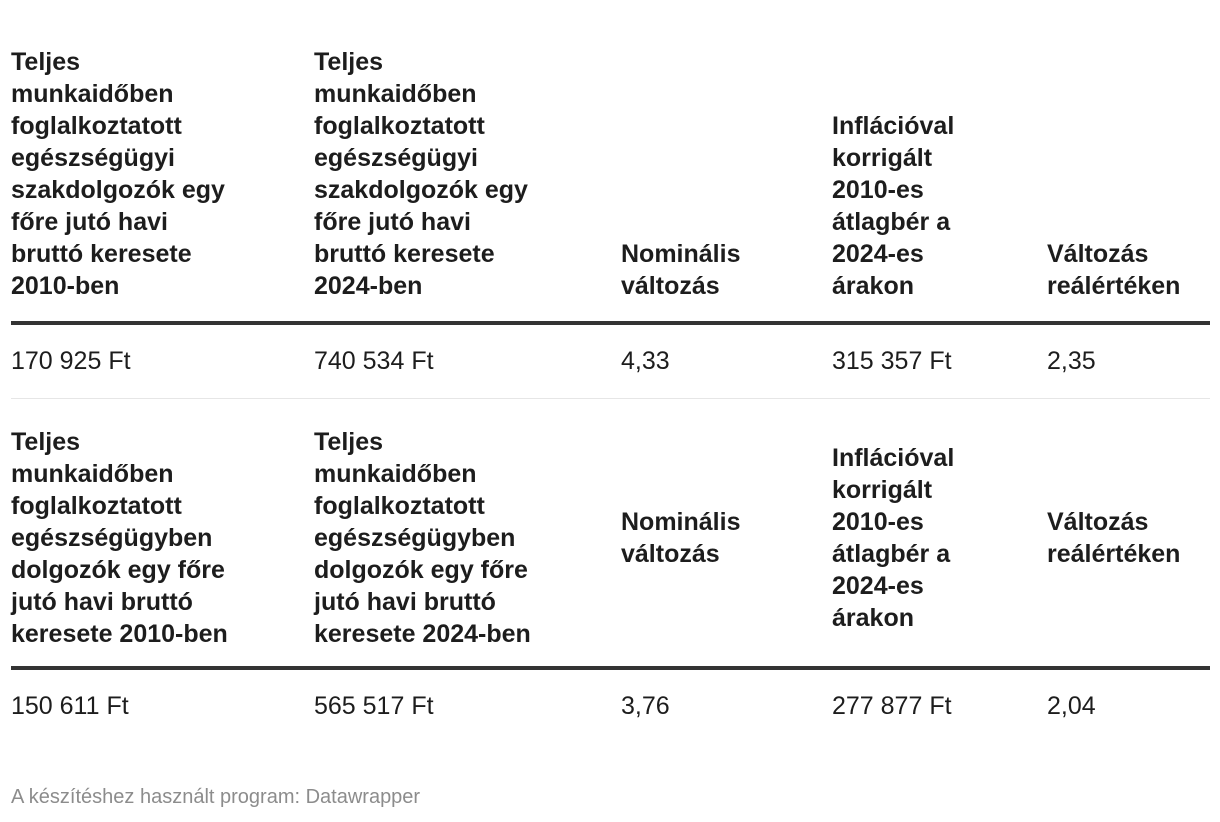 Image resolution: width=1220 pixels, height=822 pixels. Describe the element at coordinates (374, 706) in the screenshot. I see `cell-earnings-2024: 565 517 Ft` at that location.